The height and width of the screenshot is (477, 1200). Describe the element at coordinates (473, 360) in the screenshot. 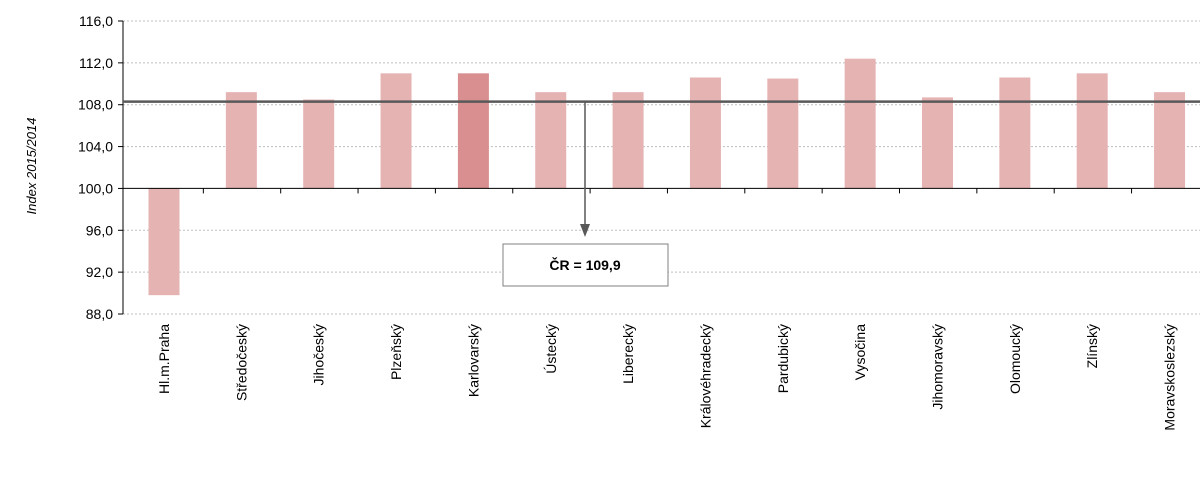

I see `category-label: Karlovarský` at that location.